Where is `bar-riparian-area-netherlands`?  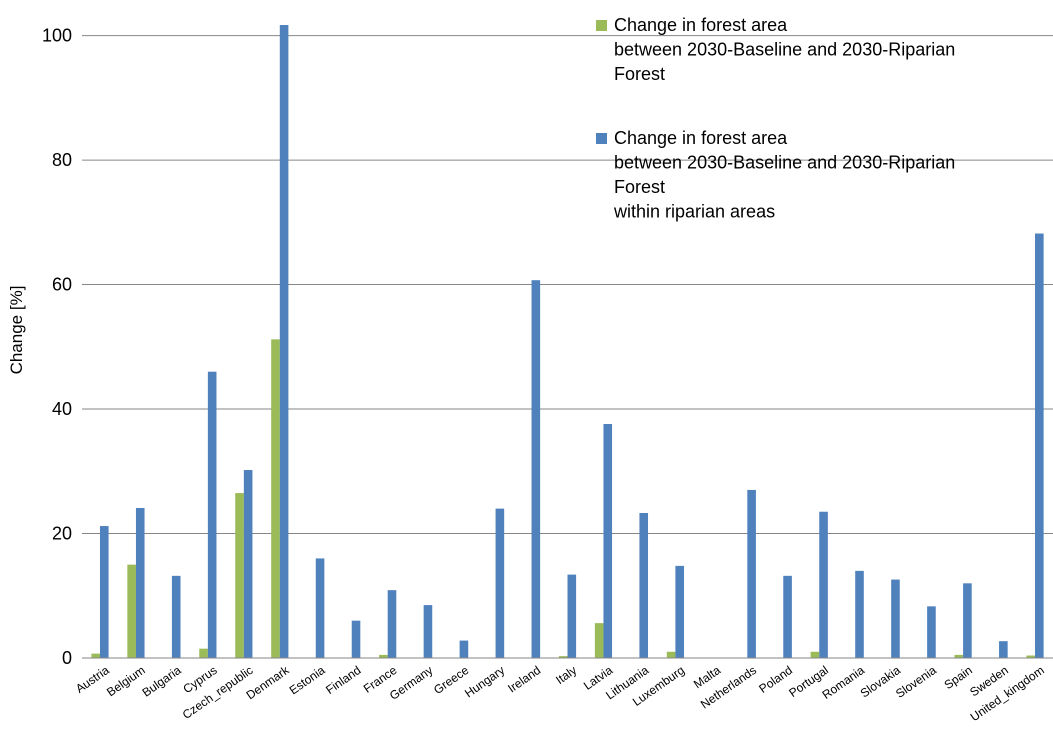 bar-riparian-area-netherlands is located at coordinates (751, 573).